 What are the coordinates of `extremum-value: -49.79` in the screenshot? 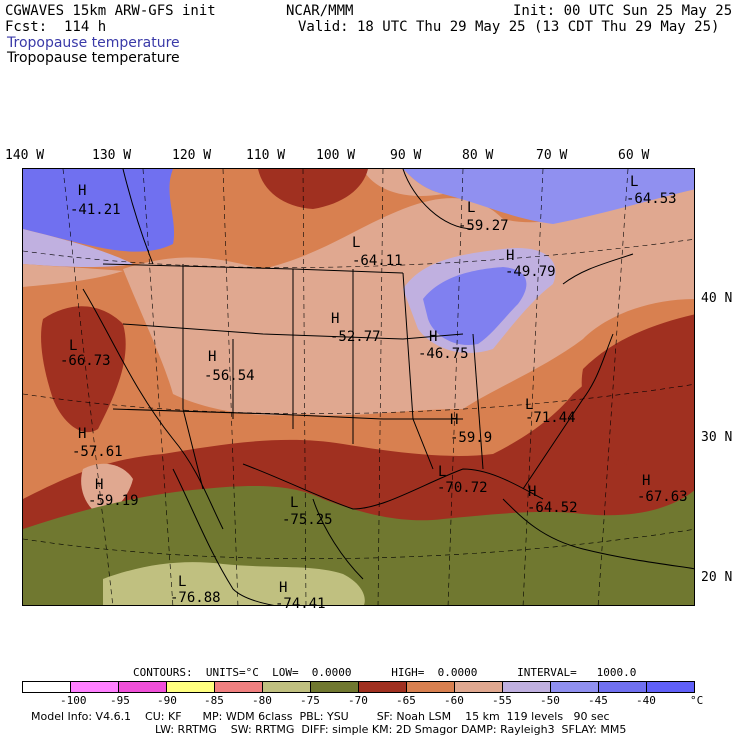 It's located at (530, 272).